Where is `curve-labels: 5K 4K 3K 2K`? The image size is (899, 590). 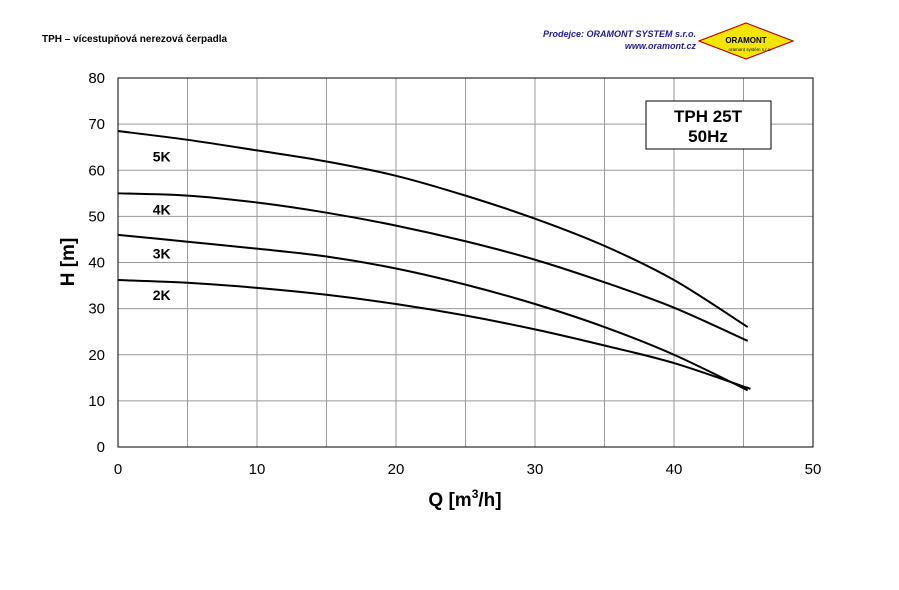
curve-labels: 5K 4K 3K 2K is located at coordinates (162, 225).